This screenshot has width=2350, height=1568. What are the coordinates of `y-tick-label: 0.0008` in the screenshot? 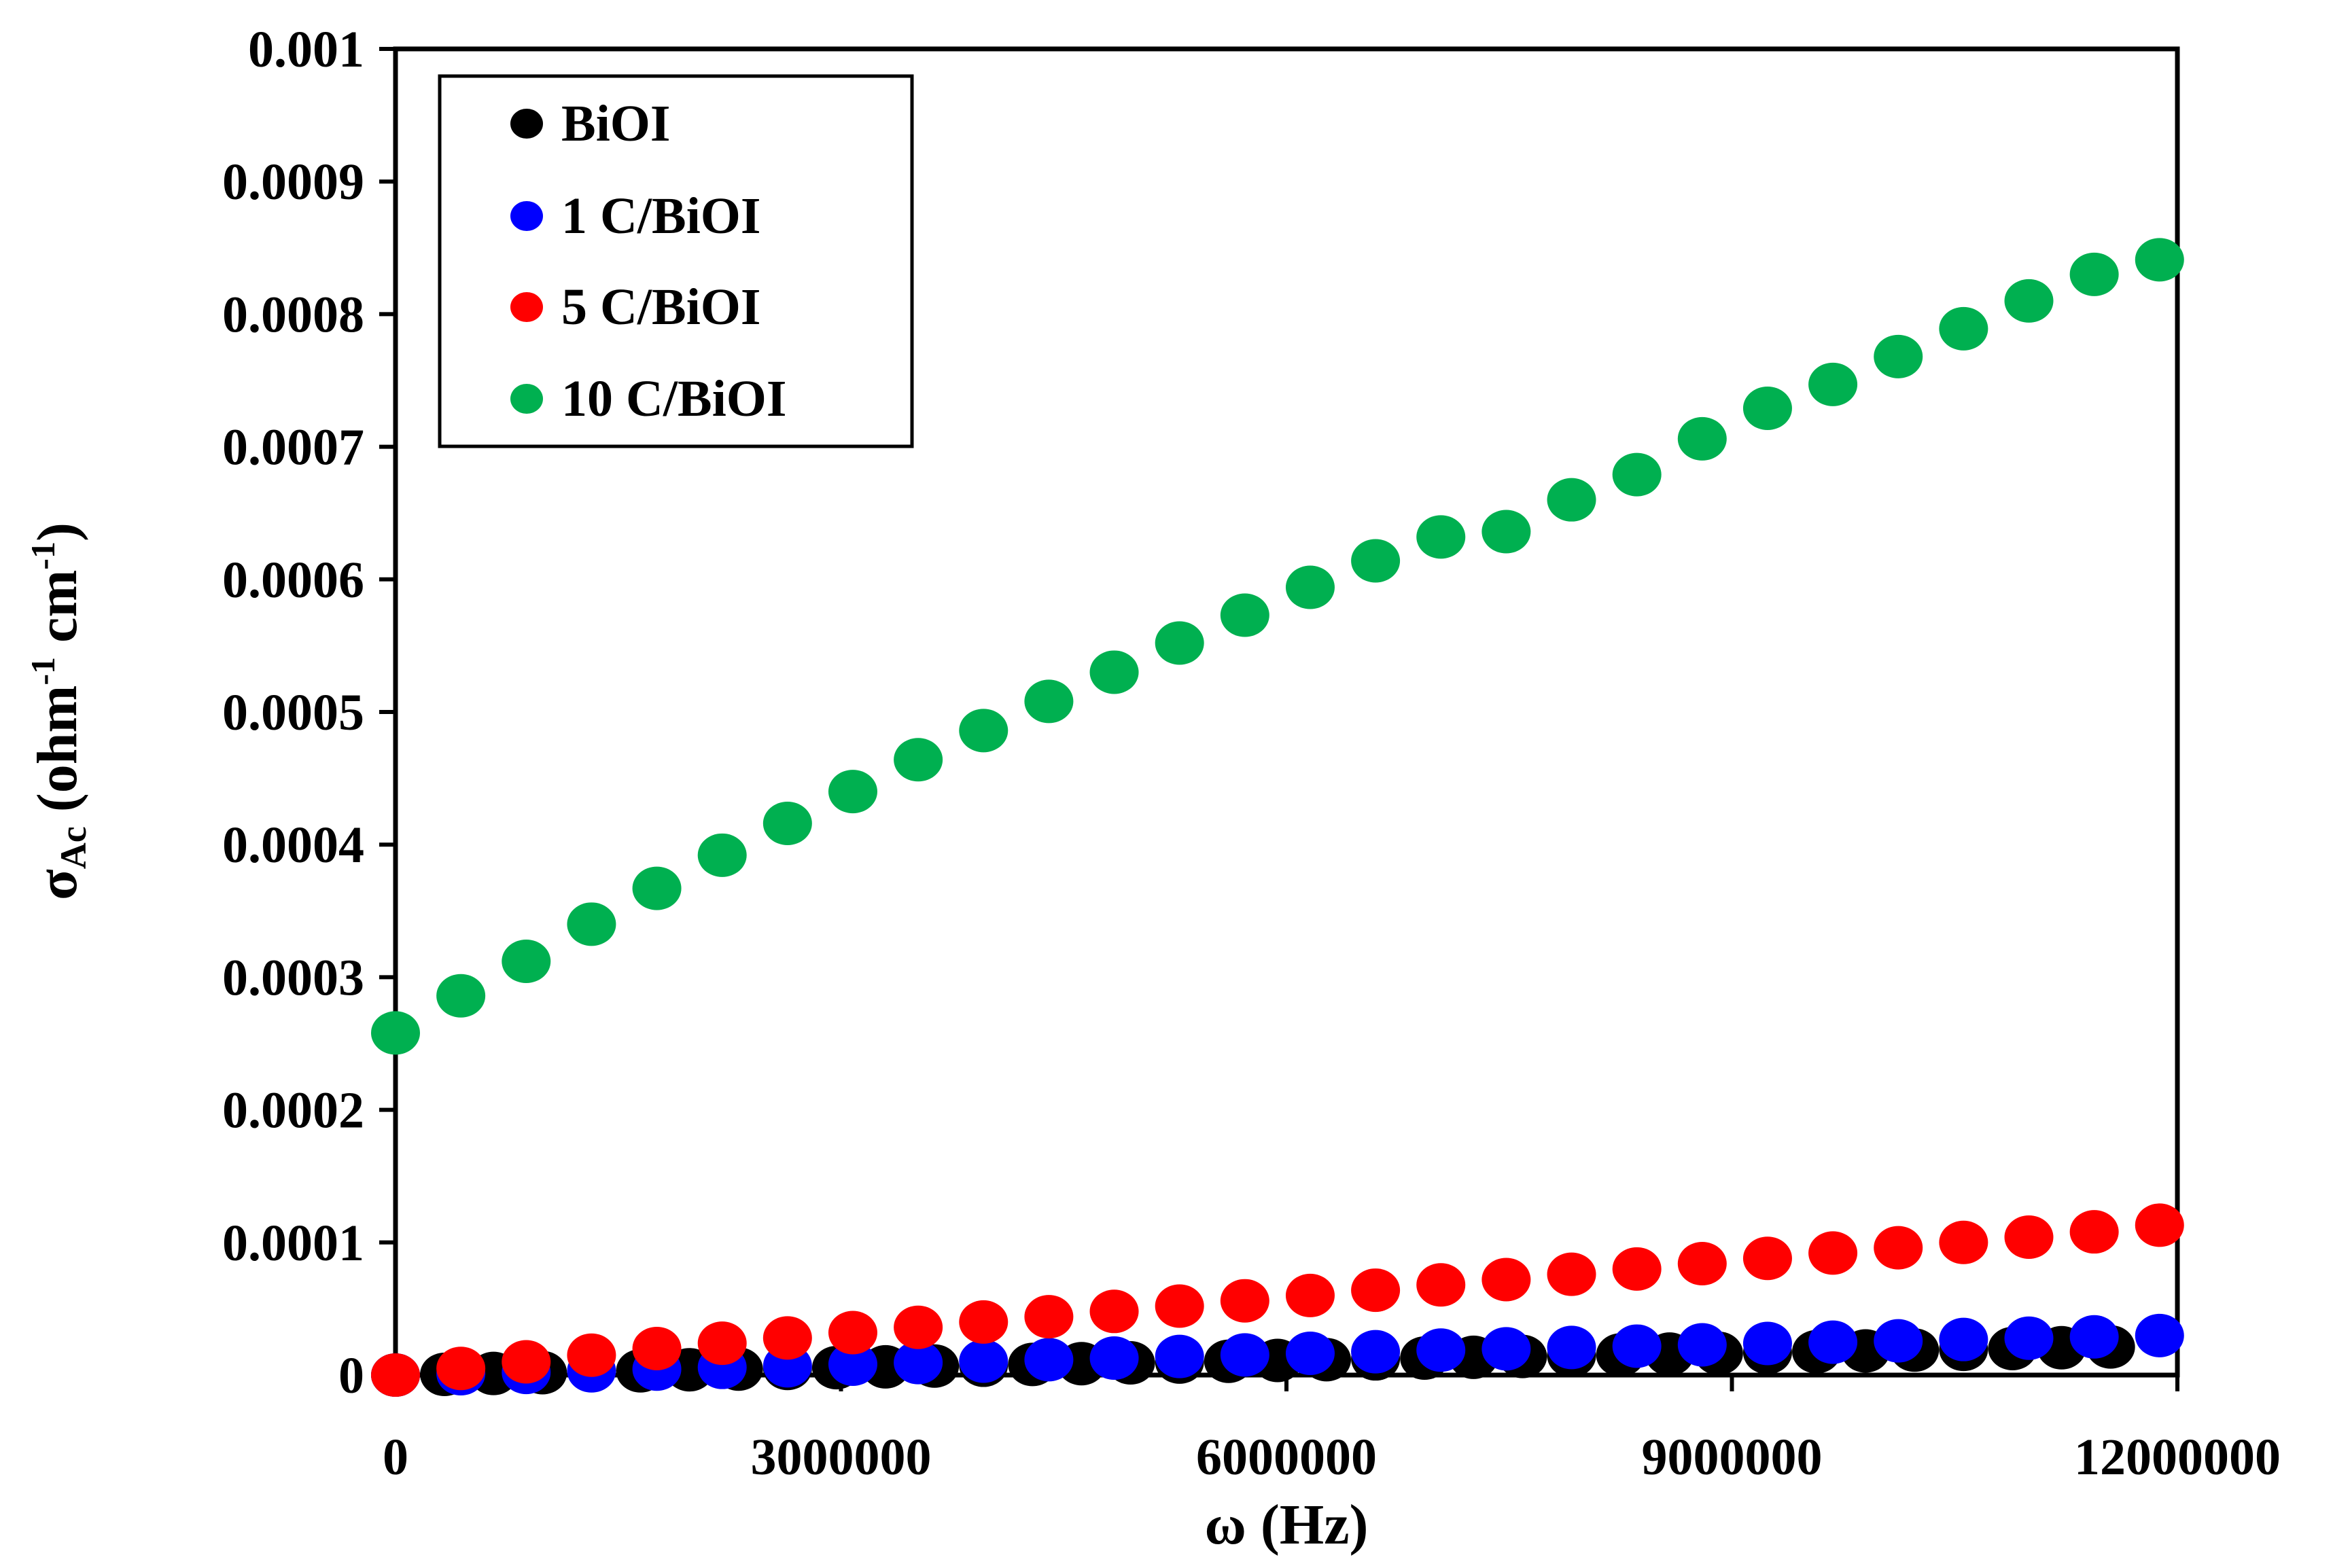 It's located at (293, 314).